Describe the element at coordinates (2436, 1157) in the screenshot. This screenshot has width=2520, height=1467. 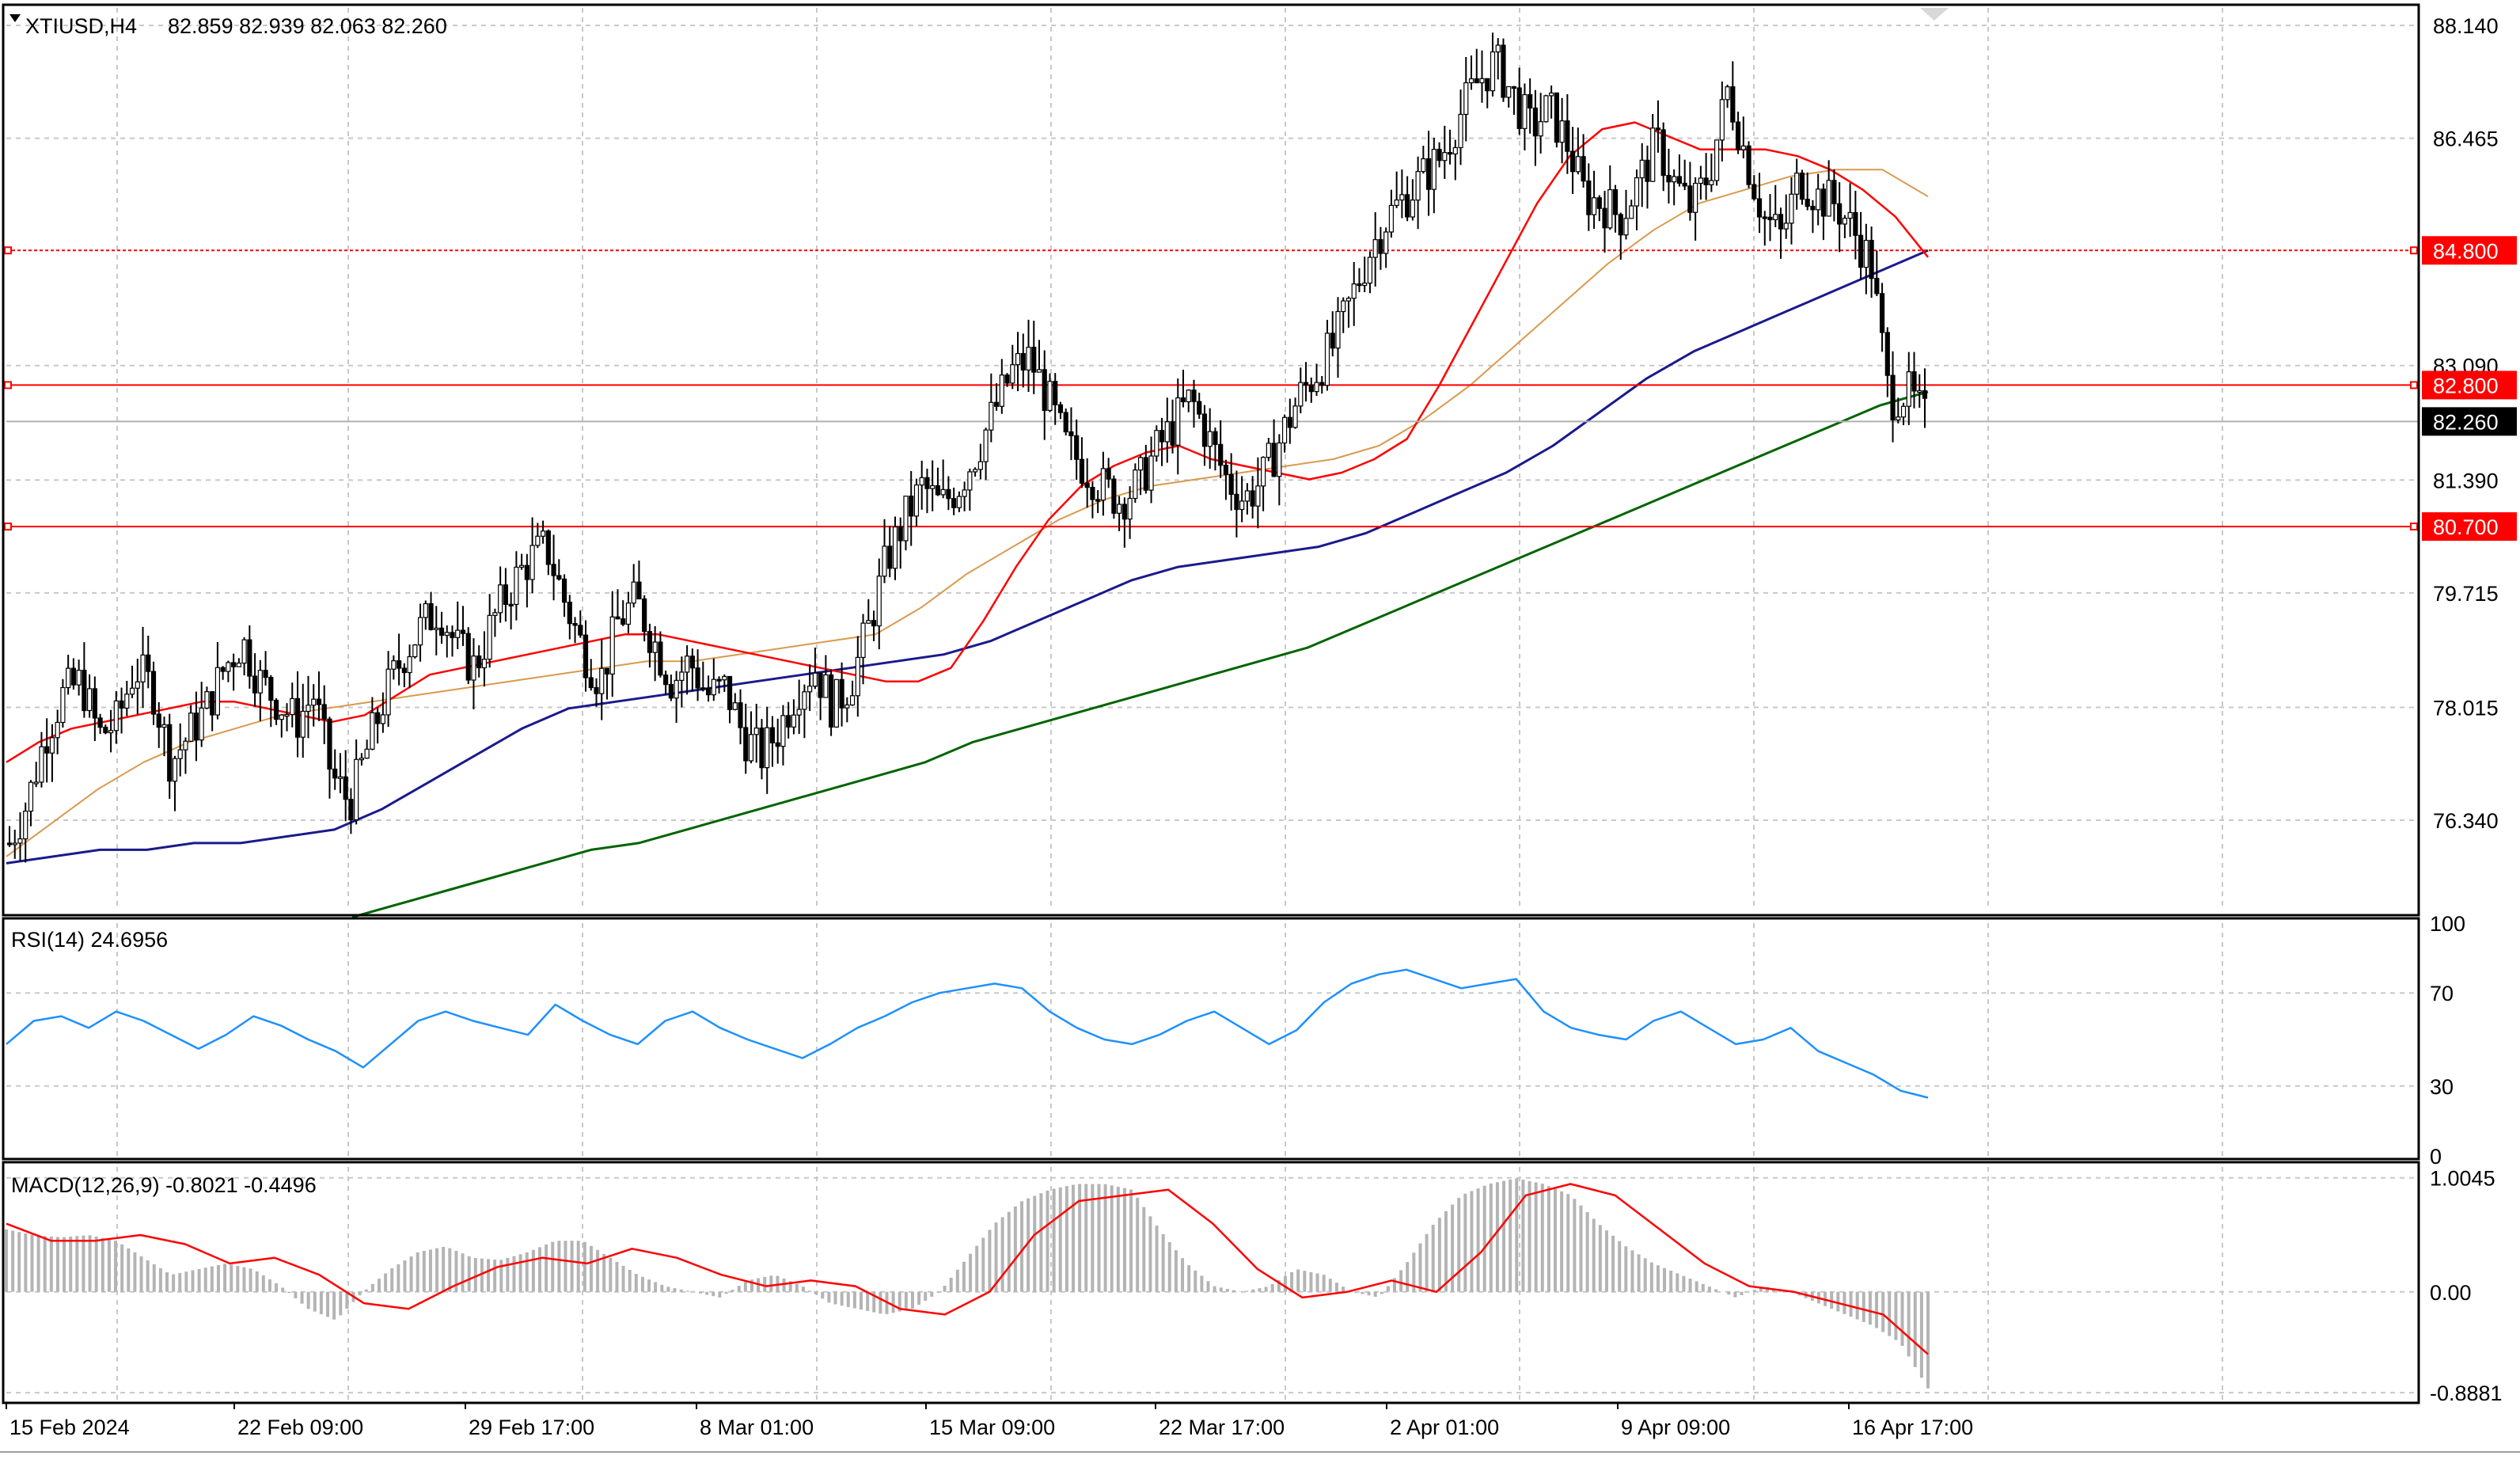
I see `rsi-tick-label: 0` at that location.